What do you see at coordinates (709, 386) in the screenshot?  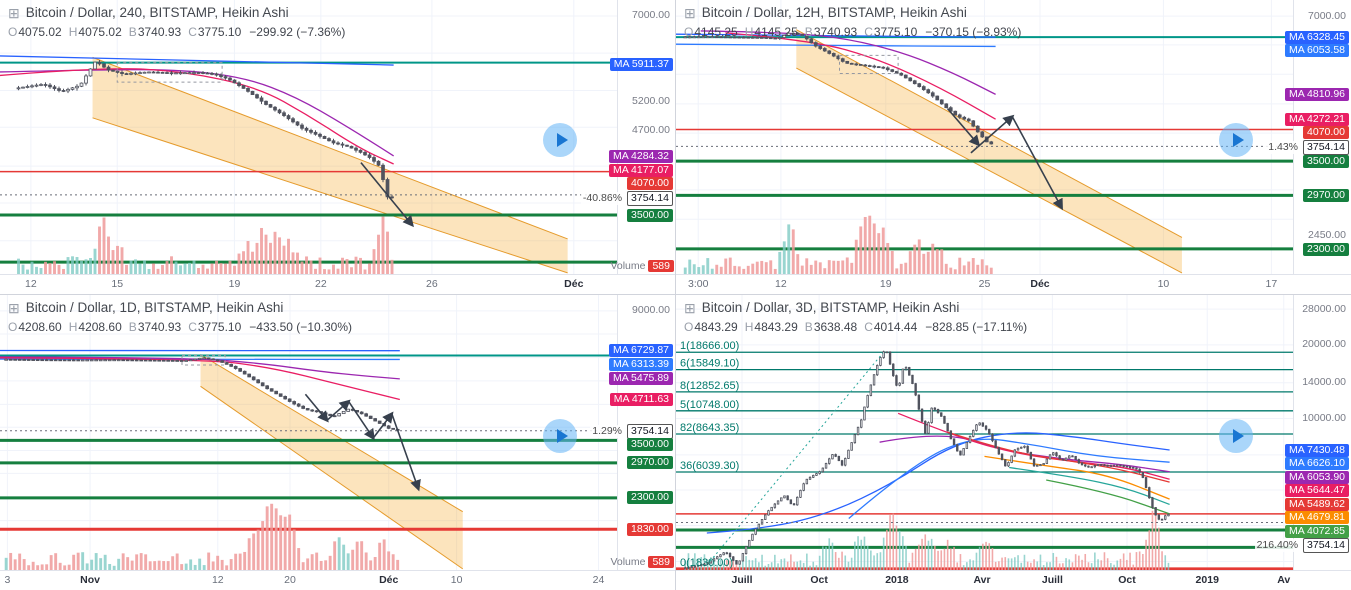 I see `fib-level-label: 8(12852.65)` at bounding box center [709, 386].